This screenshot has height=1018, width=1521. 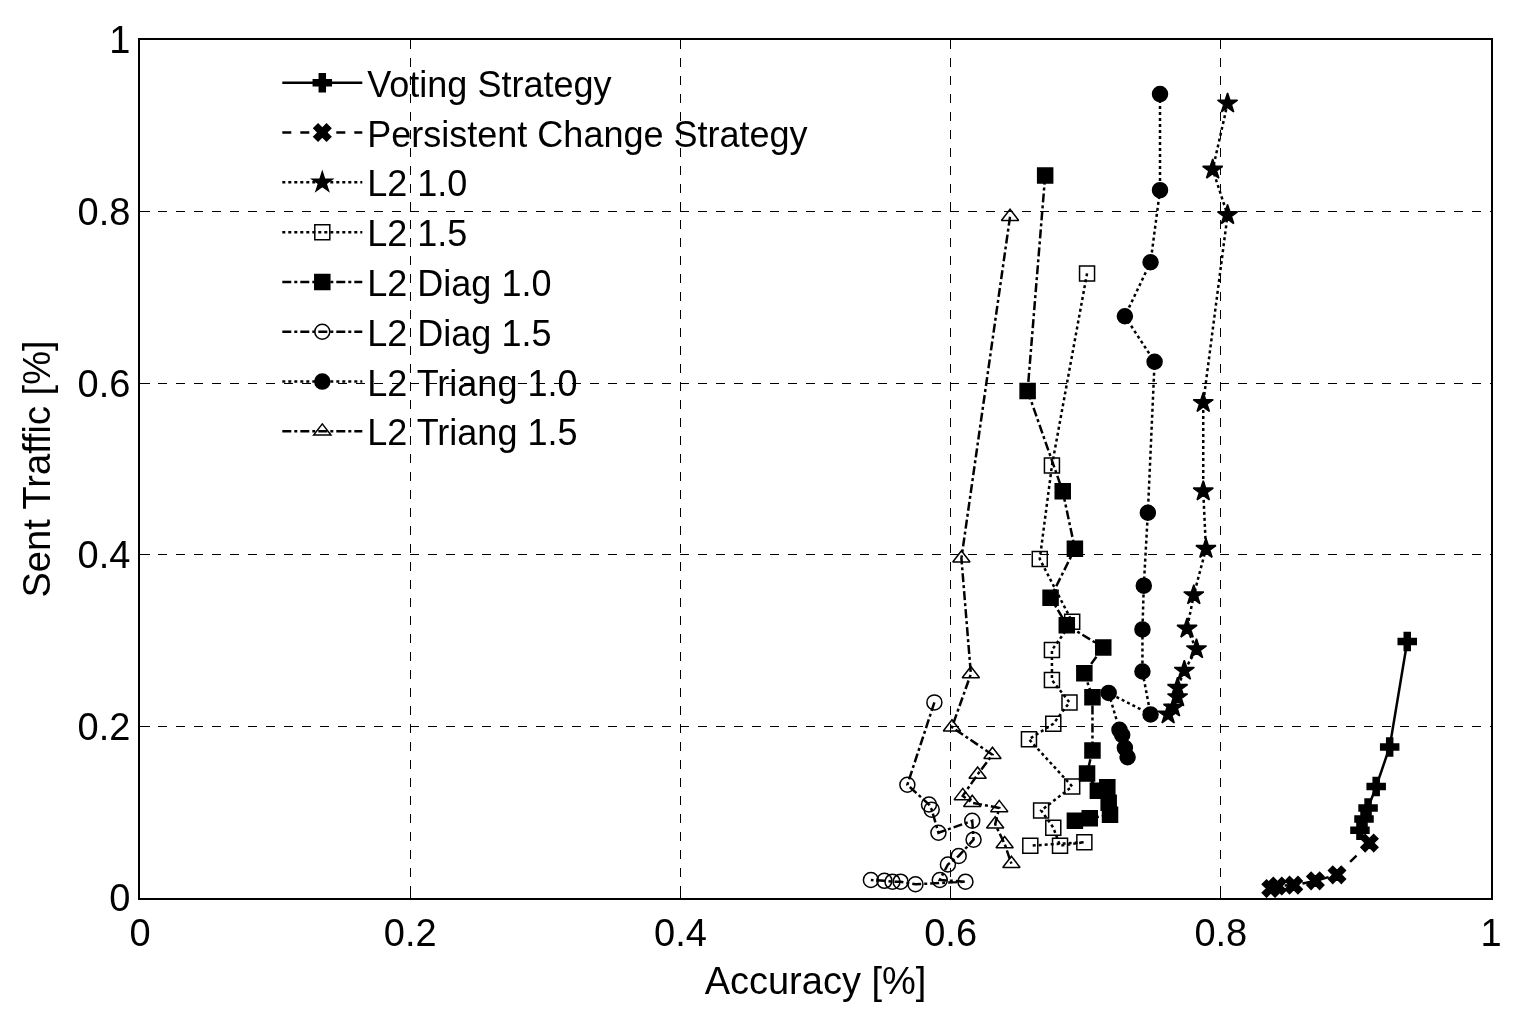 I want to click on x-tick-label: 0.4, so click(x=680, y=932).